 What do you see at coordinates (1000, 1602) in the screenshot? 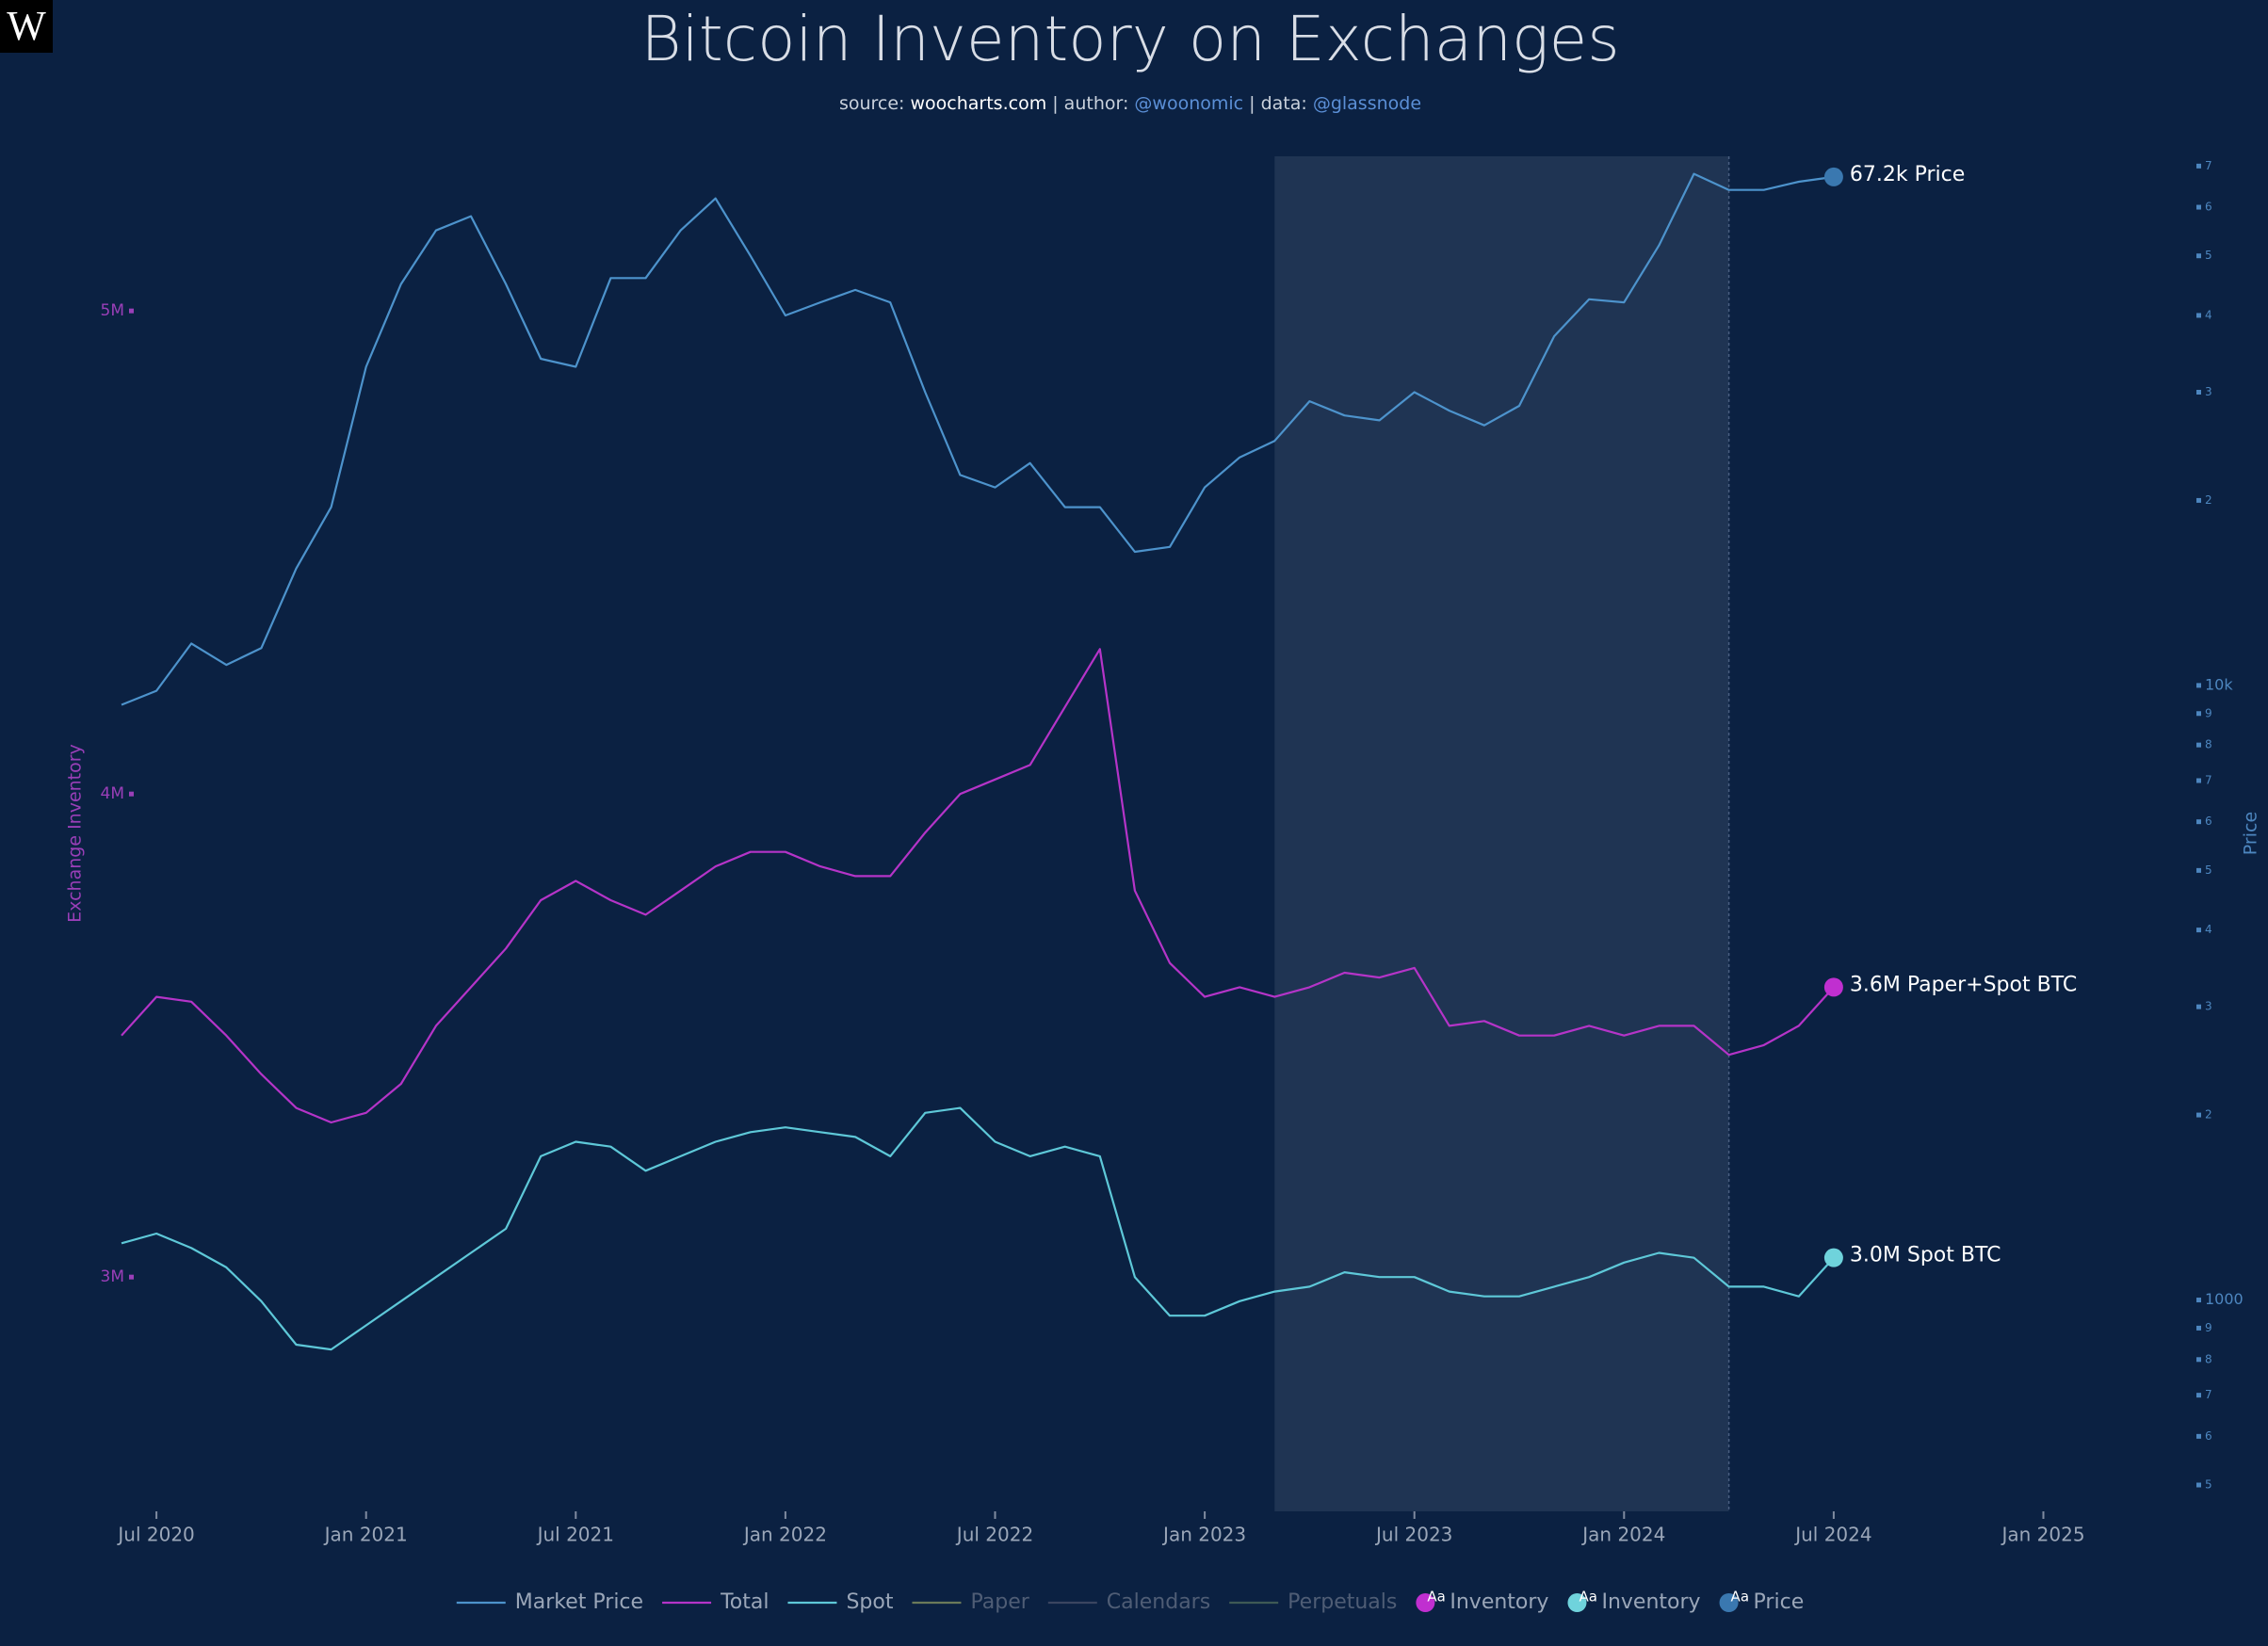
I see `legend-label: Paper` at bounding box center [1000, 1602].